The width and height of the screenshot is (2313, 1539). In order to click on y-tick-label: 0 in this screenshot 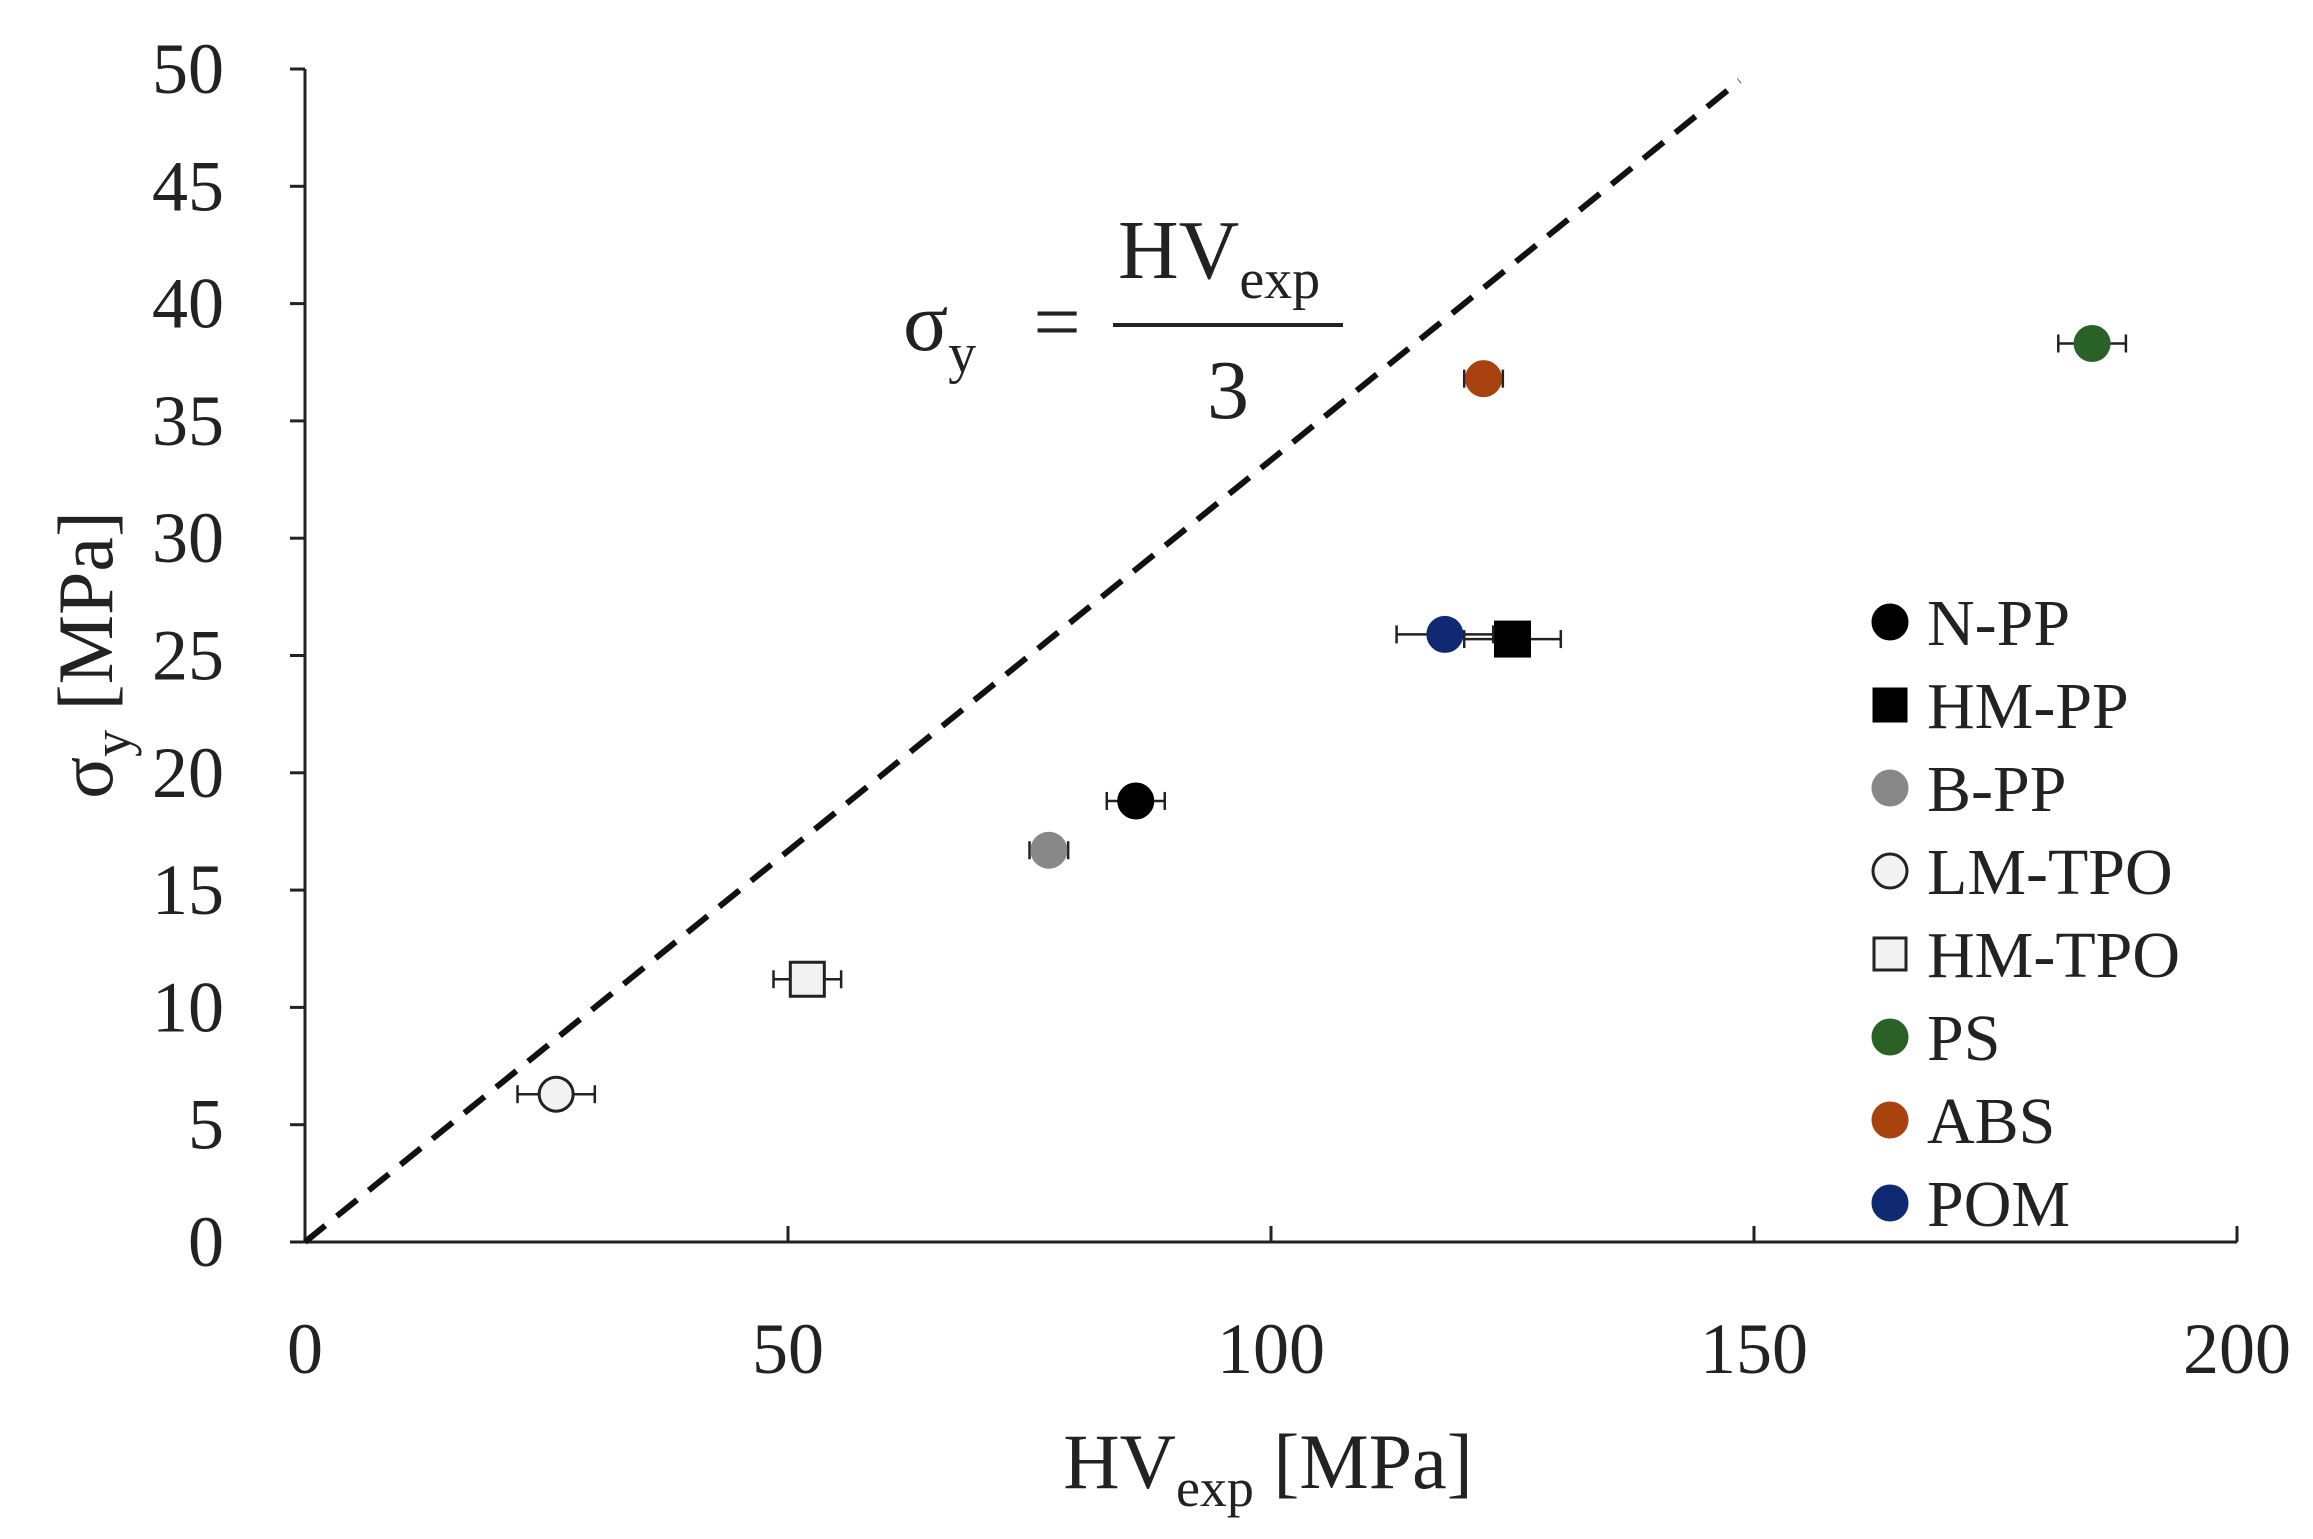, I will do `click(206, 1242)`.